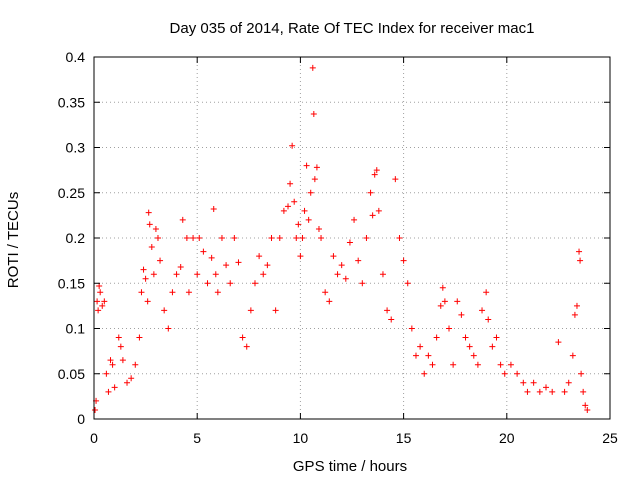 The width and height of the screenshot is (640, 480). Describe the element at coordinates (301, 438) in the screenshot. I see `x-tick-label: 10` at that location.